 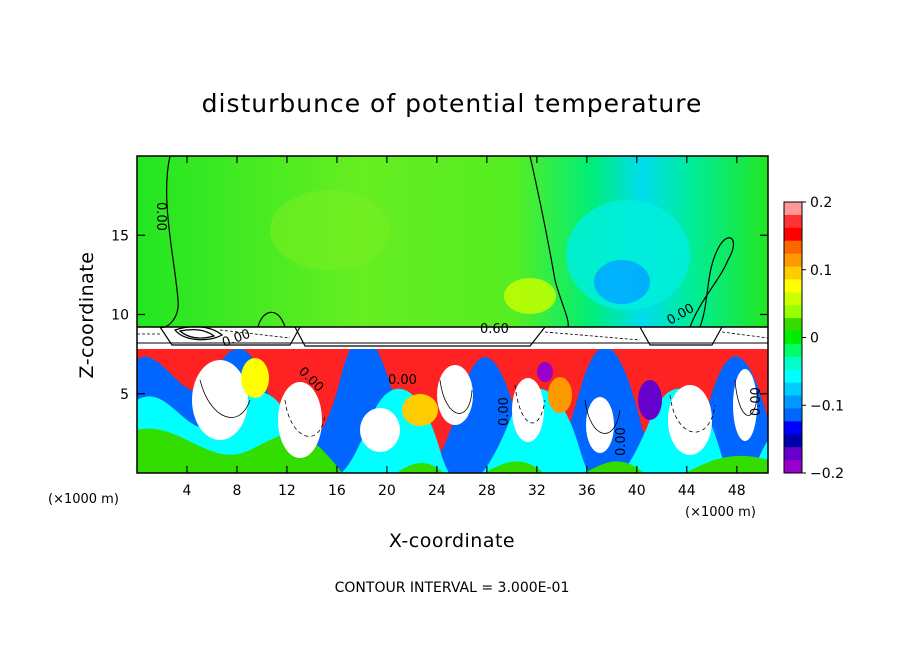 I want to click on colorbar-tick-label: 0.1, so click(x=821, y=271).